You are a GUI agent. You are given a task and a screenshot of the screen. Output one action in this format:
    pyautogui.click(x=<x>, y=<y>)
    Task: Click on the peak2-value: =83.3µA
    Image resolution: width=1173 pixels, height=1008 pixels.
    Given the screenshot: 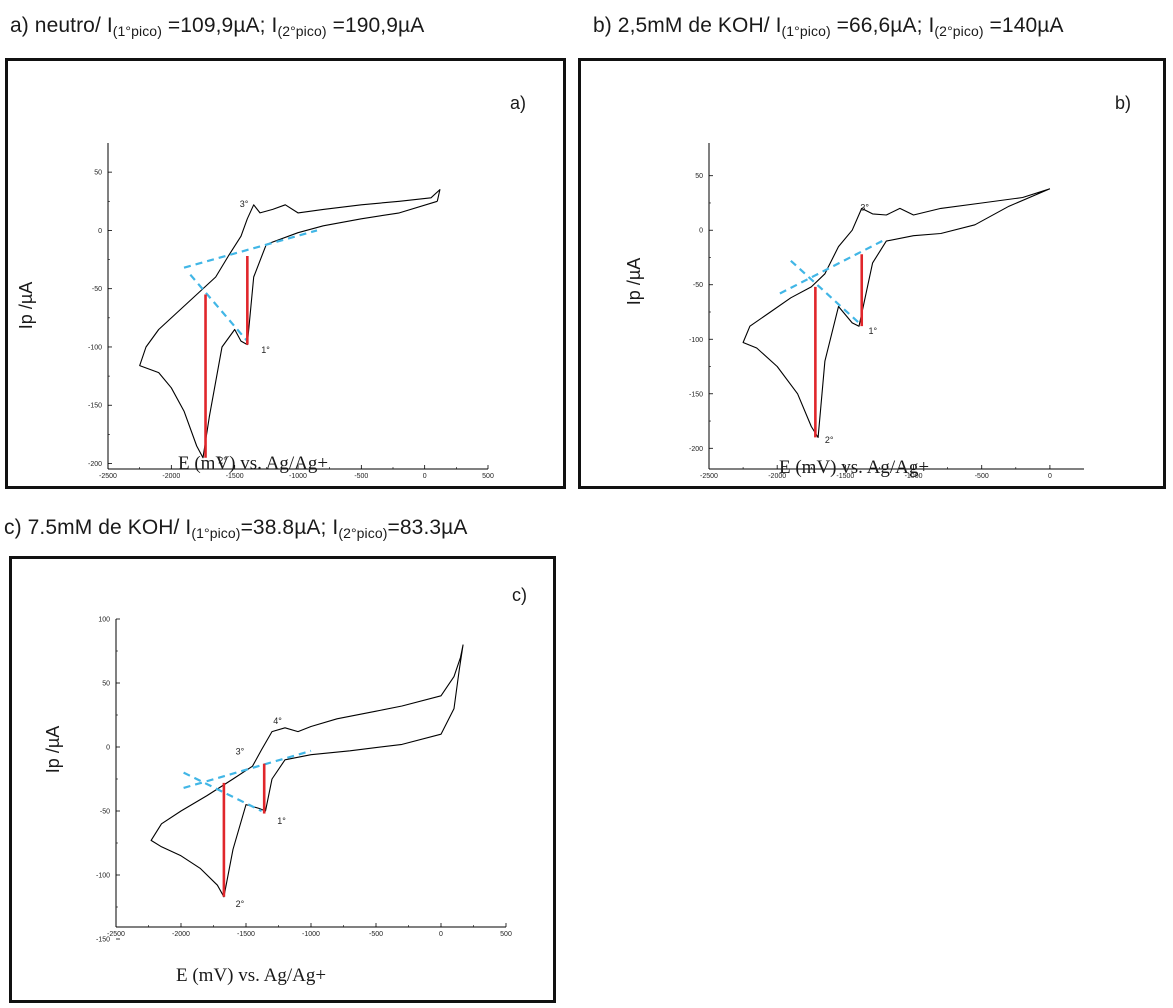 What is the action you would take?
    pyautogui.click(x=427, y=527)
    